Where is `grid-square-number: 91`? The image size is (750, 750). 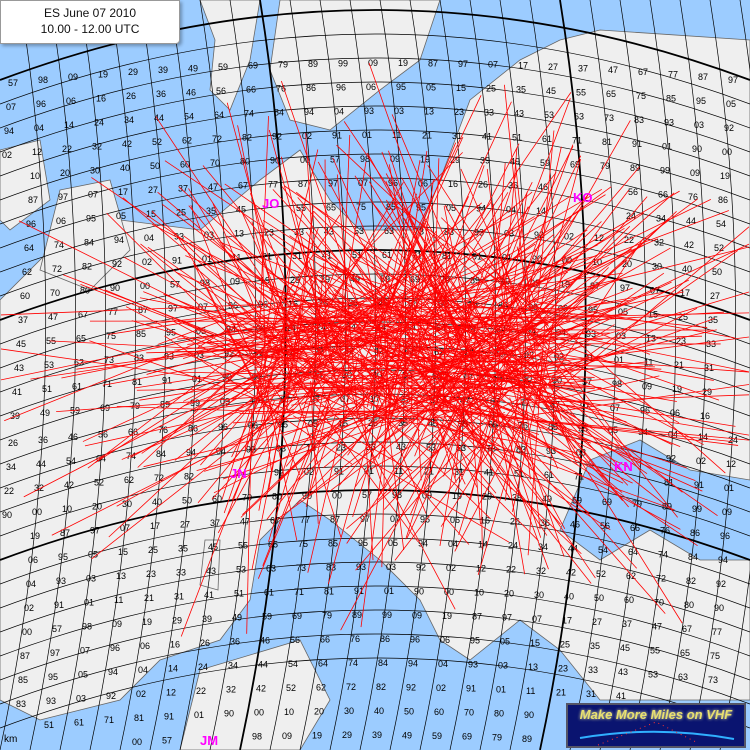
grid-square-number: 91 is located at coordinates (589, 358).